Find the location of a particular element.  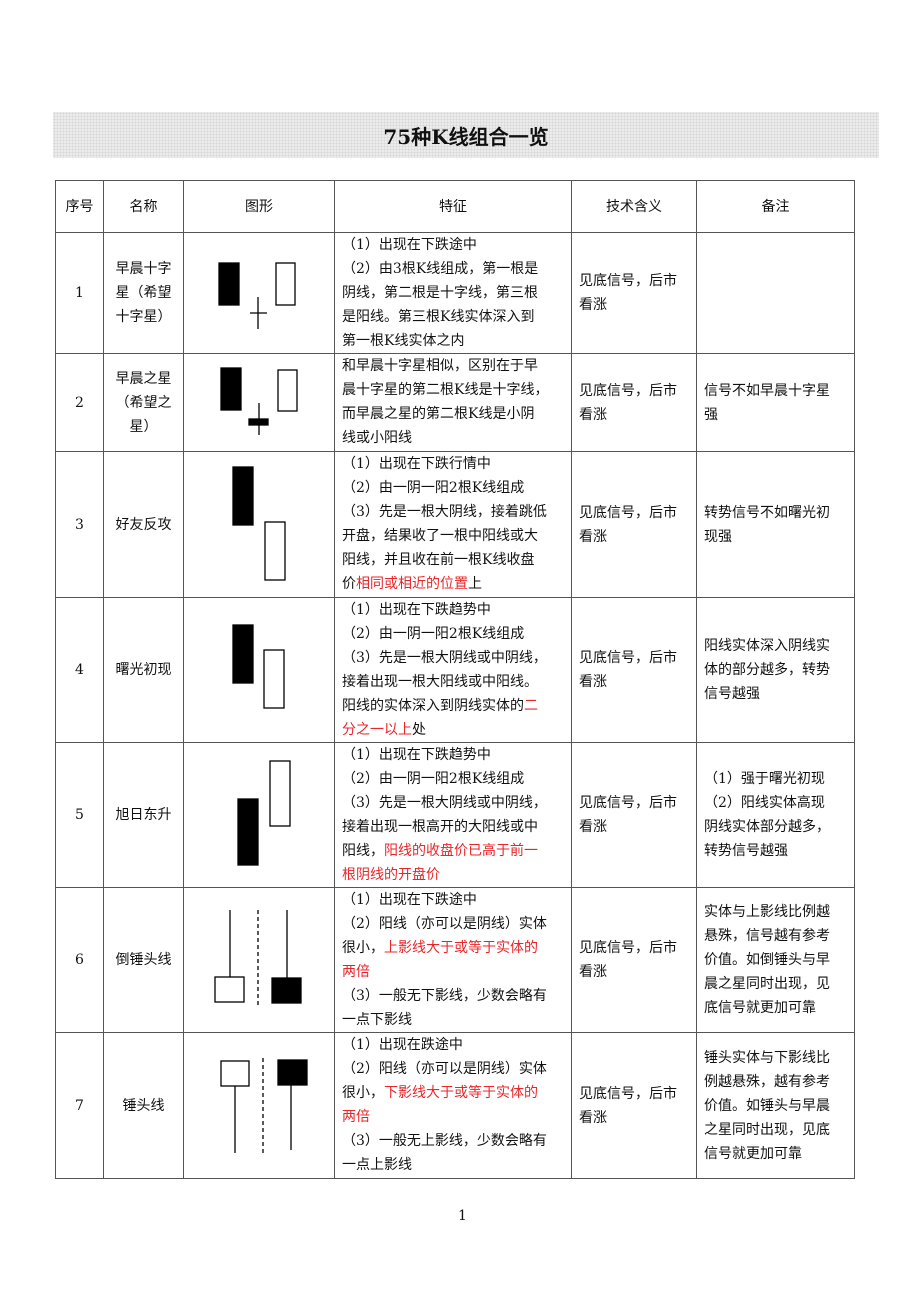

feature-text: 上 is located at coordinates (475, 584).